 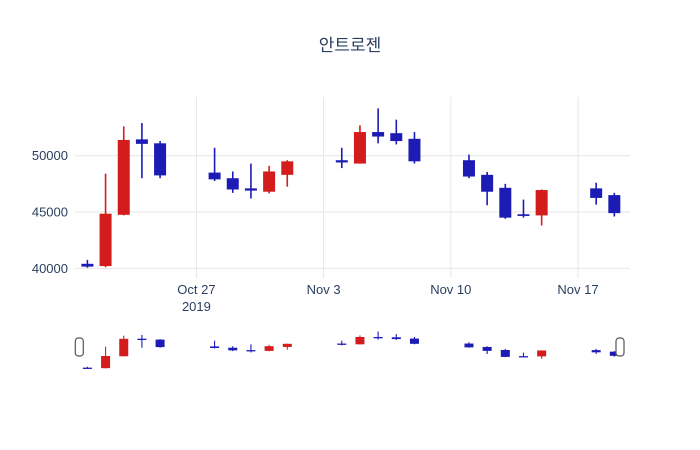 I want to click on x-tick-sublabel: 2019, so click(x=196, y=306).